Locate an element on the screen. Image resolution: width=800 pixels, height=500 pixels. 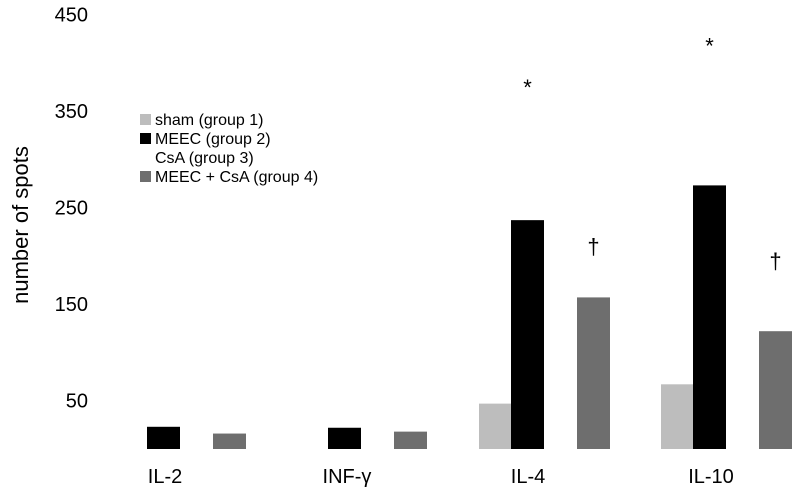
legend-label: sham (group 1) is located at coordinates (209, 120).